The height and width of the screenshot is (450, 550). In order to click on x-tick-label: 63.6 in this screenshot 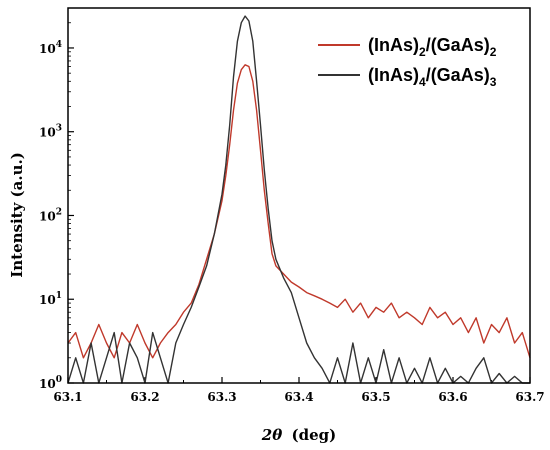, I will do `click(452, 397)`.